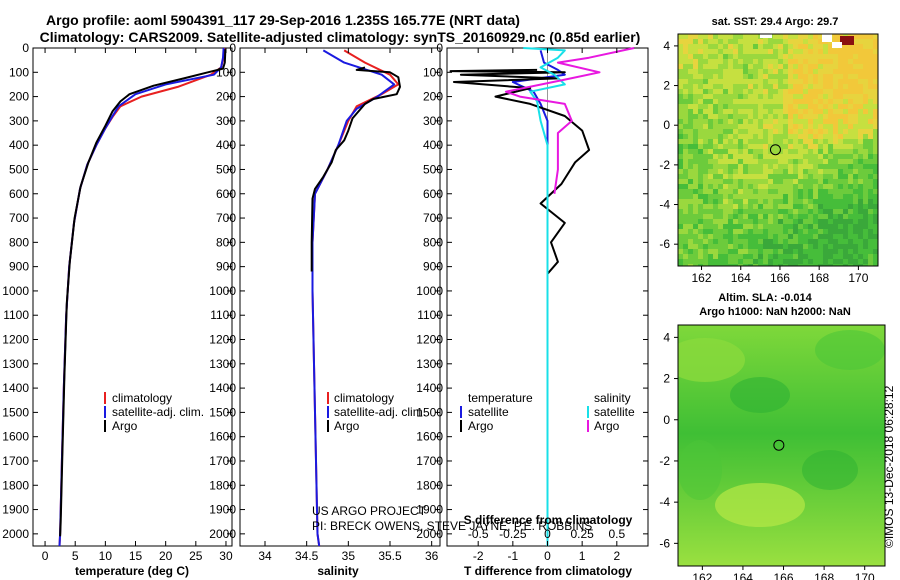  What do you see at coordinates (307, 556) in the screenshot?
I see `x-tick-label: 34.5` at bounding box center [307, 556].